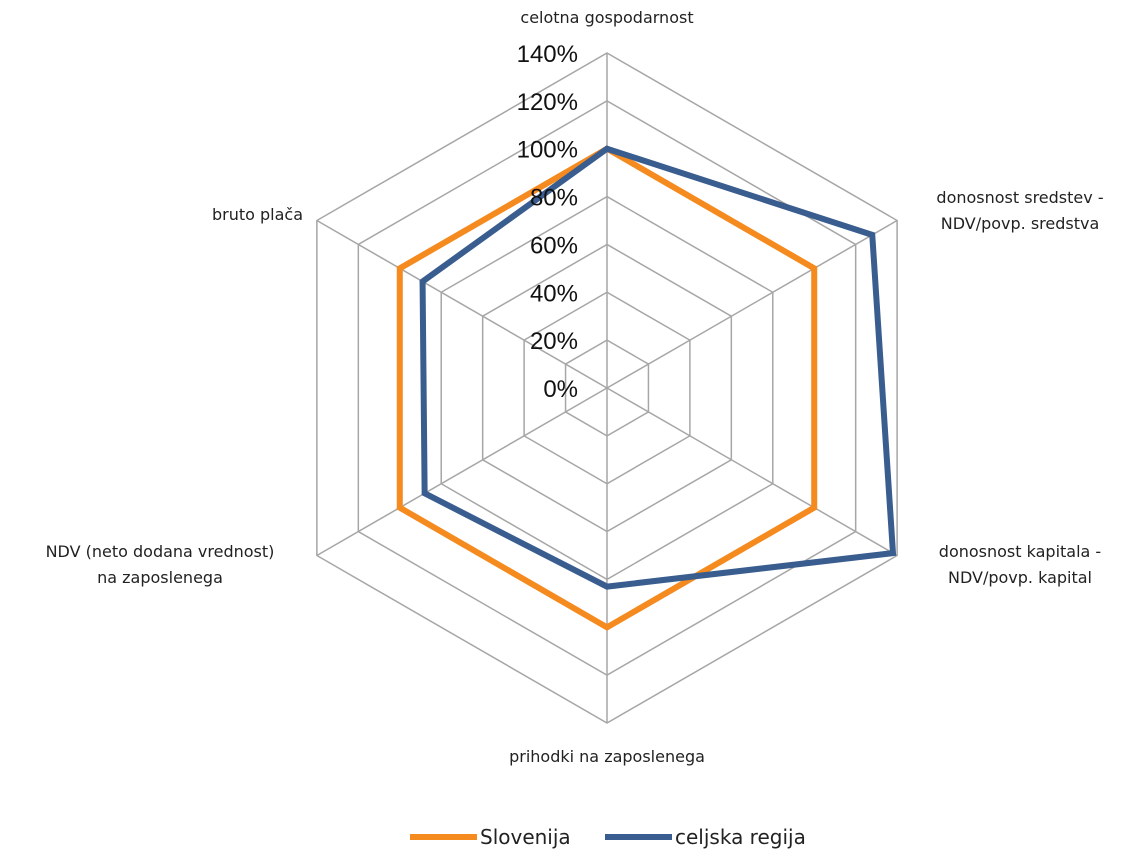 The width and height of the screenshot is (1131, 854). Describe the element at coordinates (554, 198) in the screenshot. I see `tick-label: 80%` at that location.